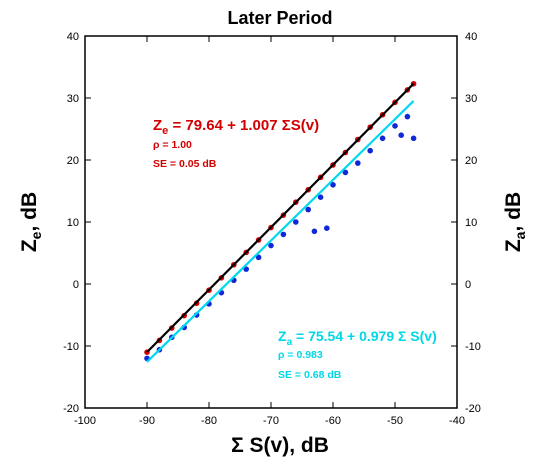  Describe the element at coordinates (279, 18) in the screenshot. I see `chart-title: Later Period` at that location.